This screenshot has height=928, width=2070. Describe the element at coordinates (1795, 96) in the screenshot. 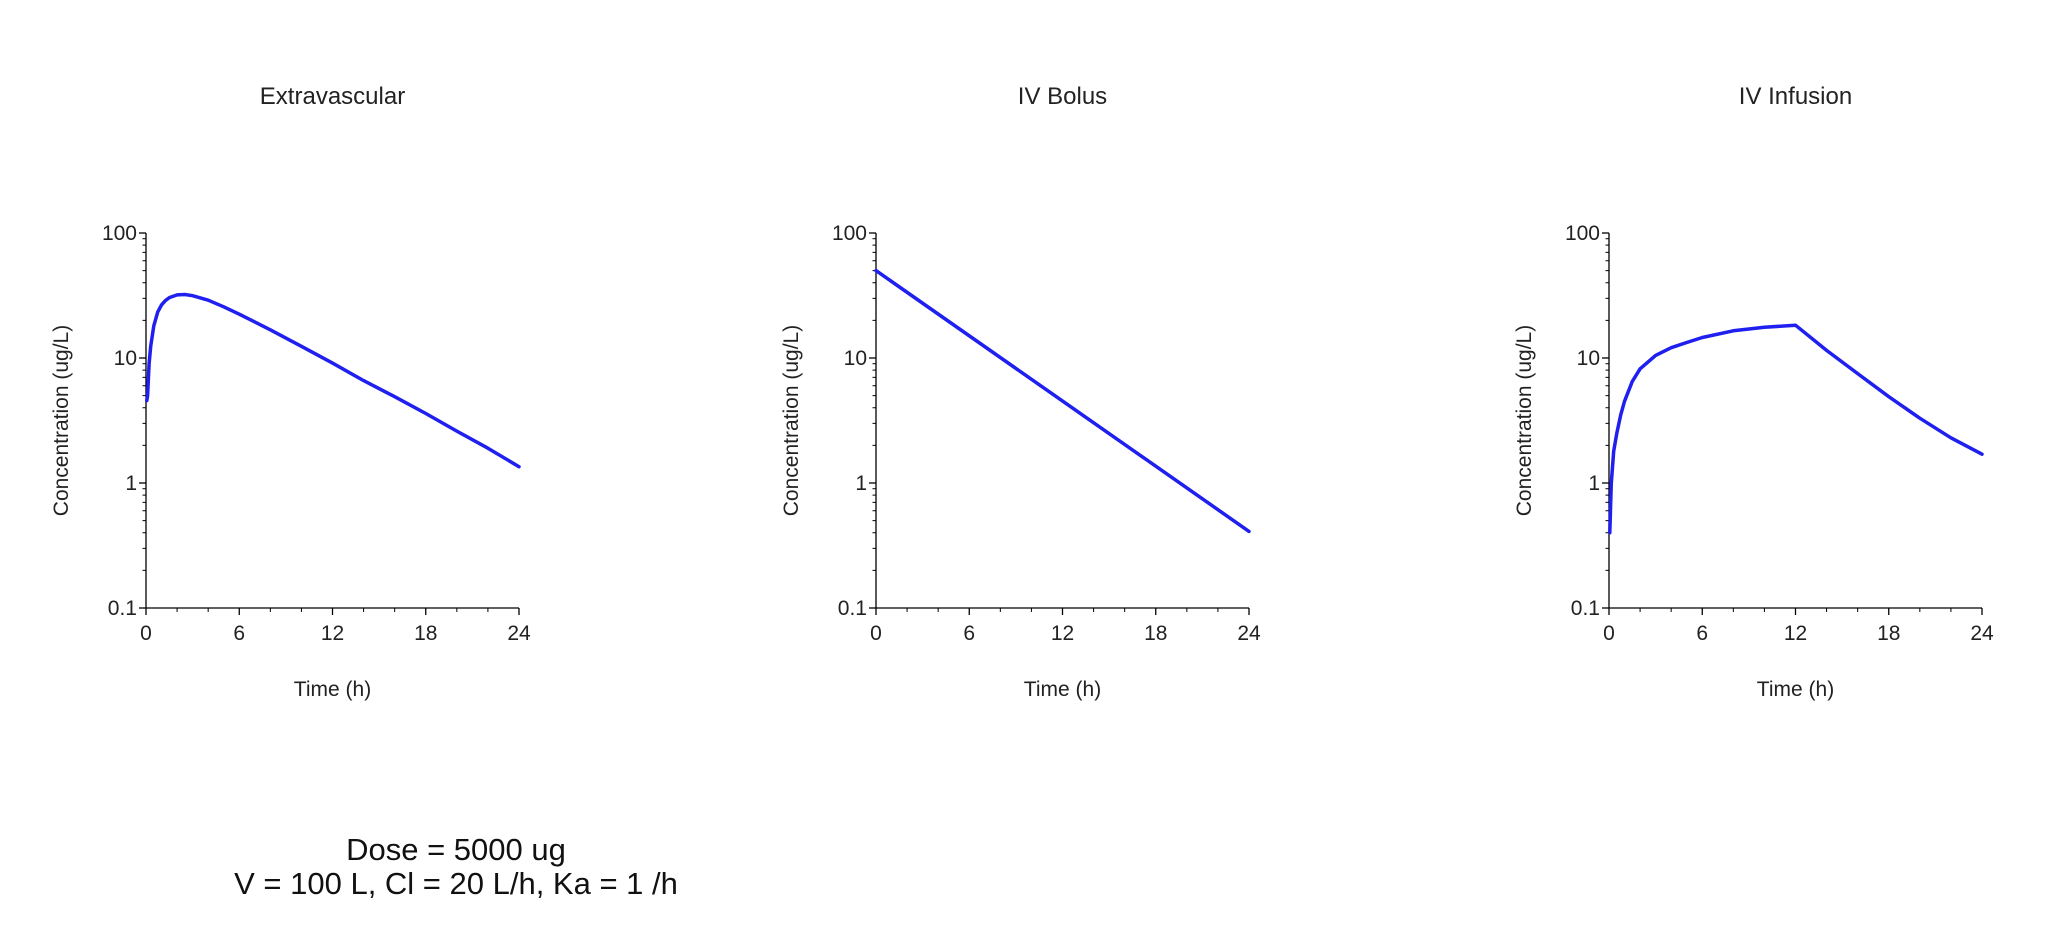

I see `chart-title: IV Infusion` at that location.